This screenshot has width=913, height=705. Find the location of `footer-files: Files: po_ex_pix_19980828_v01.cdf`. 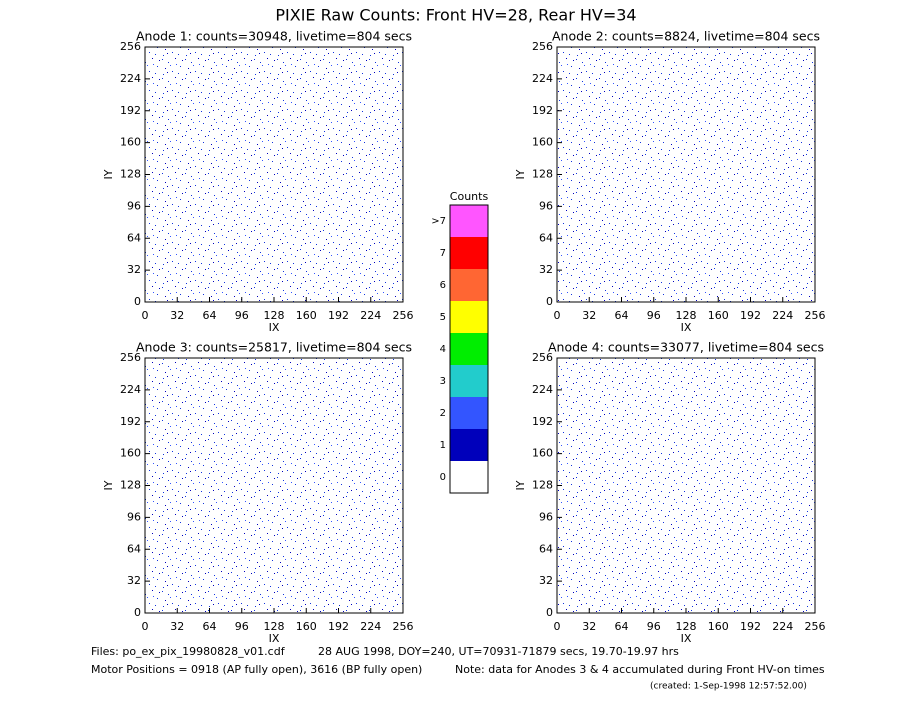

footer-files: Files: po_ex_pix_19980828_v01.cdf is located at coordinates (188, 651).